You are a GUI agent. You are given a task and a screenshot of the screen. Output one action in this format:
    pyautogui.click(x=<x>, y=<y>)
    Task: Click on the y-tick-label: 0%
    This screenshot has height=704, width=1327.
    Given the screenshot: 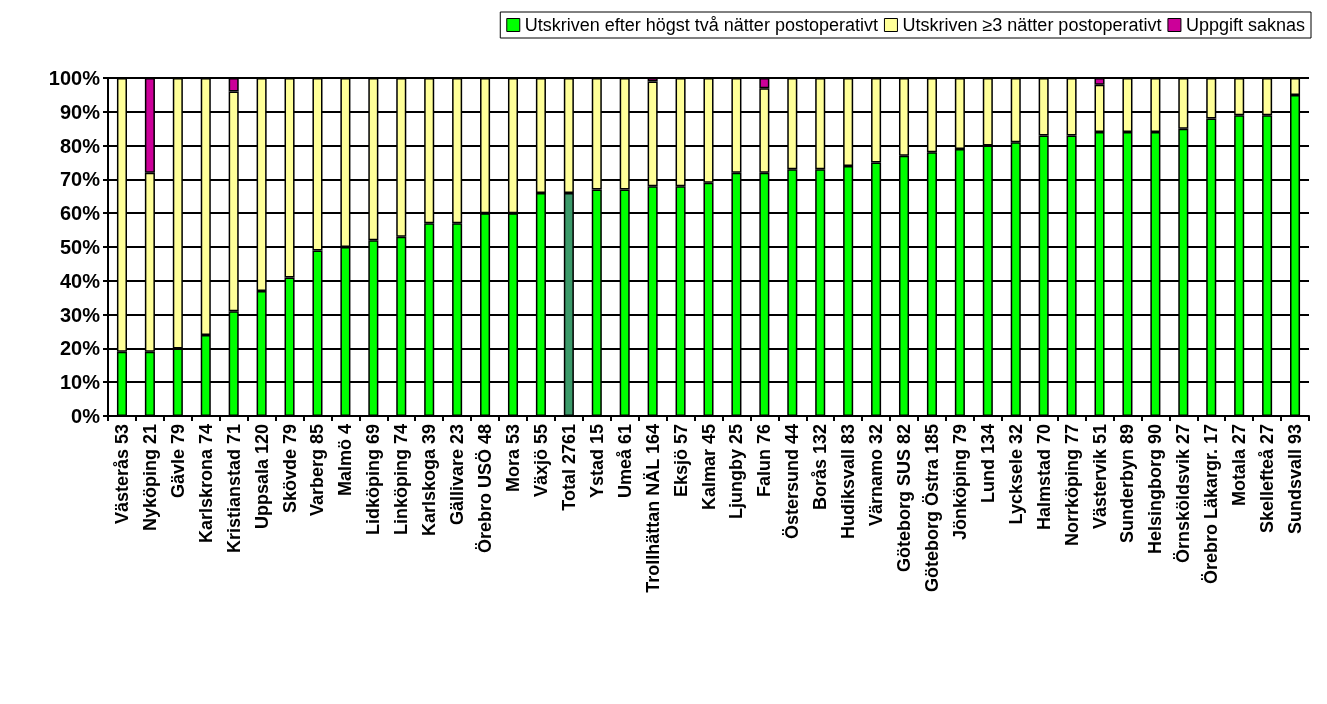 What is the action you would take?
    pyautogui.click(x=86, y=416)
    